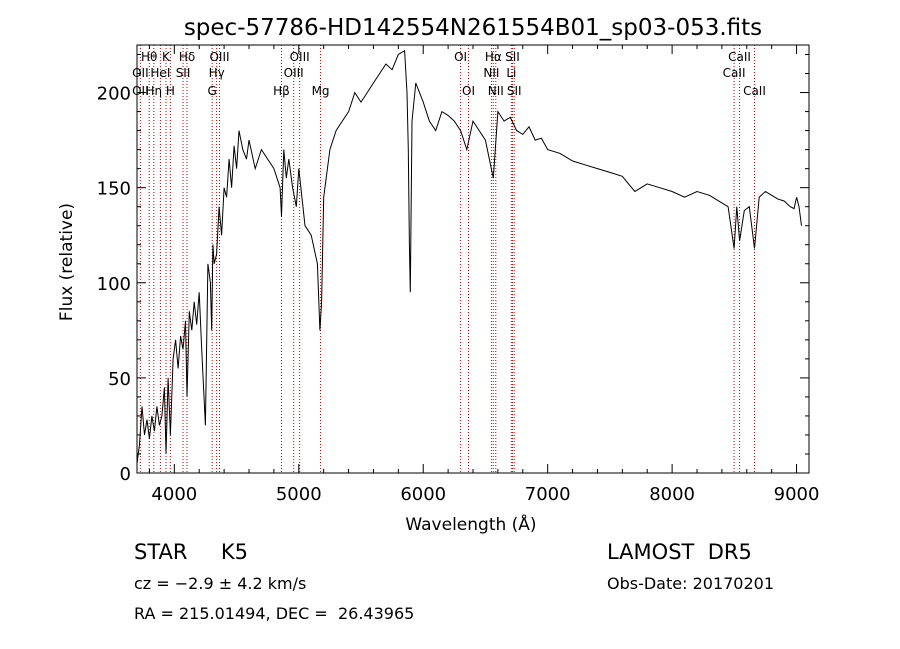  What do you see at coordinates (119, 379) in the screenshot?
I see `y-tick-label: 50` at bounding box center [119, 379].